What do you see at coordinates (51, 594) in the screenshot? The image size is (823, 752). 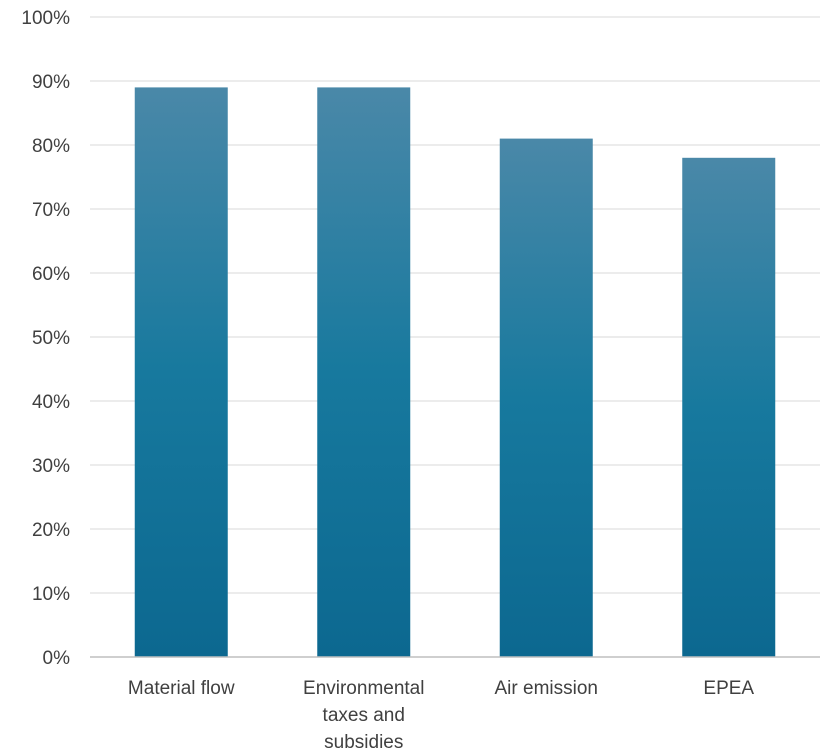 I see `y-tick-label: 10%` at bounding box center [51, 594].